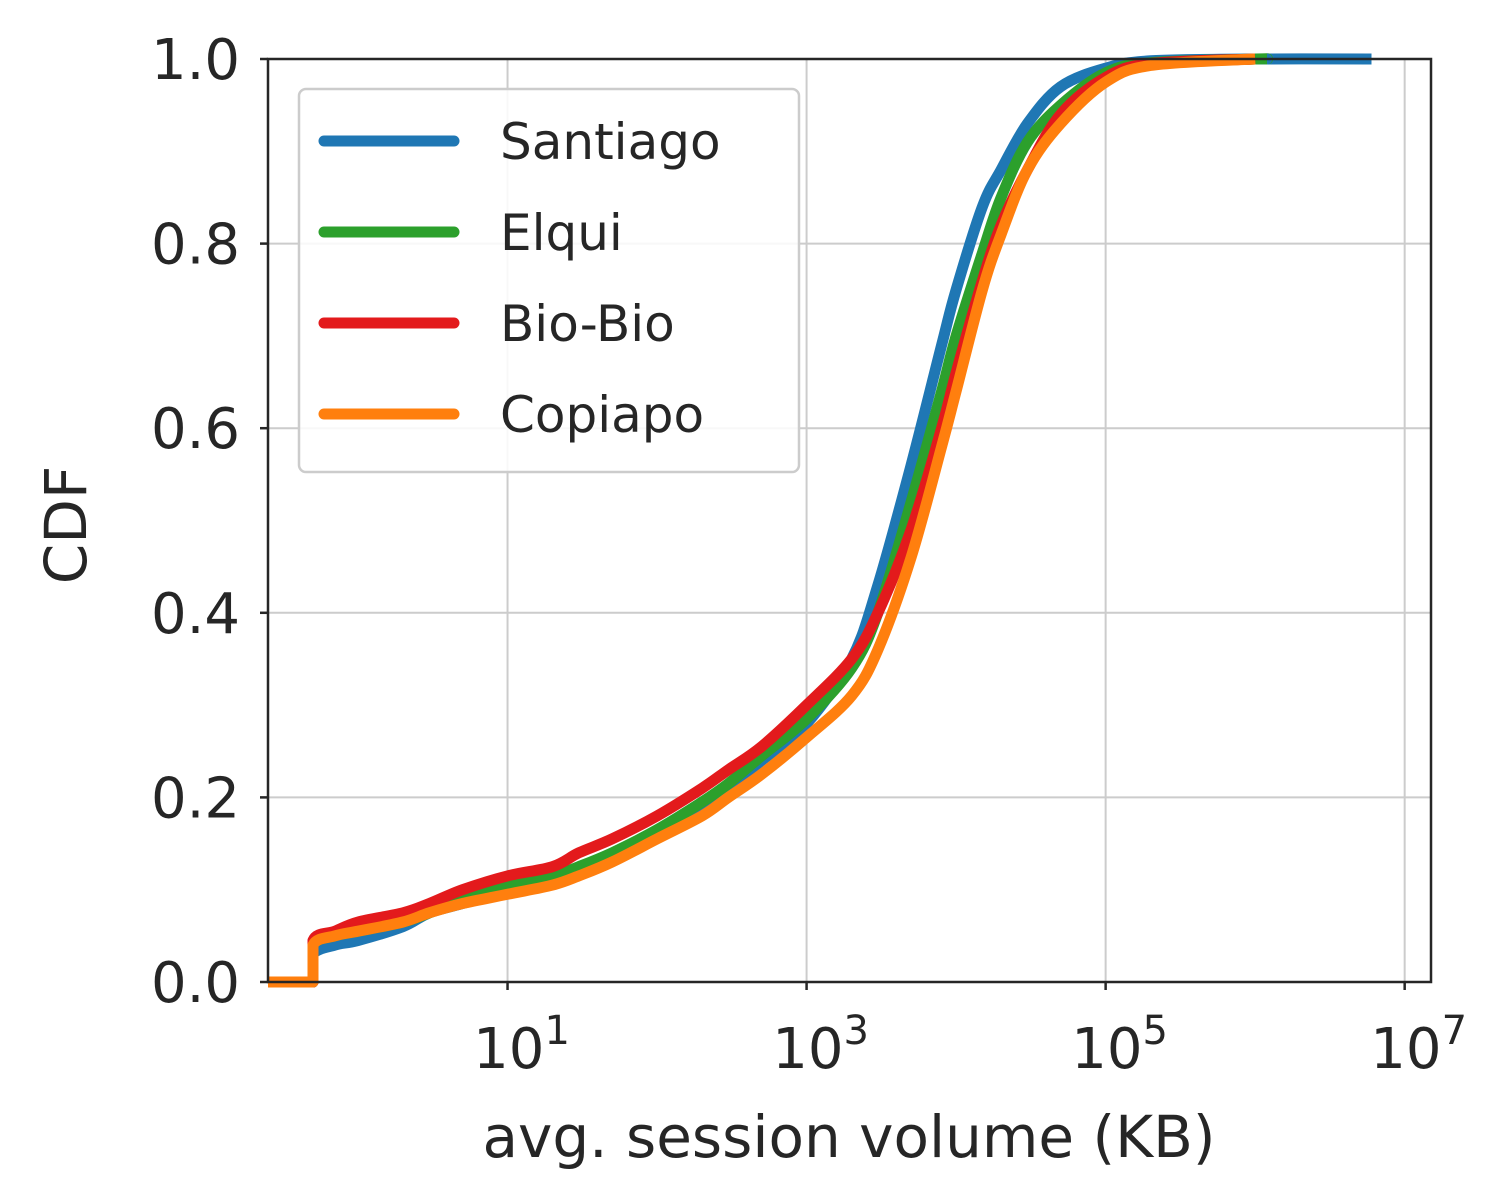 The height and width of the screenshot is (1204, 1490). Describe the element at coordinates (1119, 1045) in the screenshot. I see `x-tick-label: 10⁵` at that location.